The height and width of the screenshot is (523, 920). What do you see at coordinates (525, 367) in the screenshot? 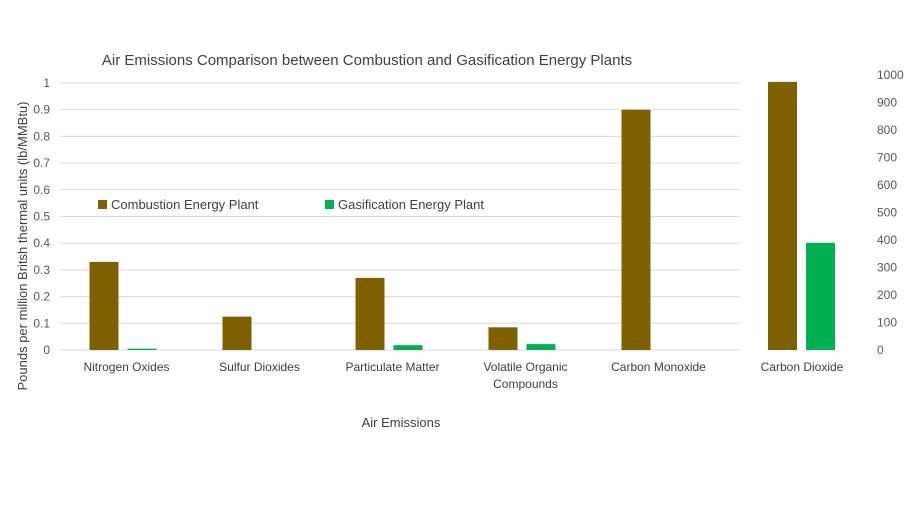
I see `category-label: Volatile Organic` at bounding box center [525, 367].